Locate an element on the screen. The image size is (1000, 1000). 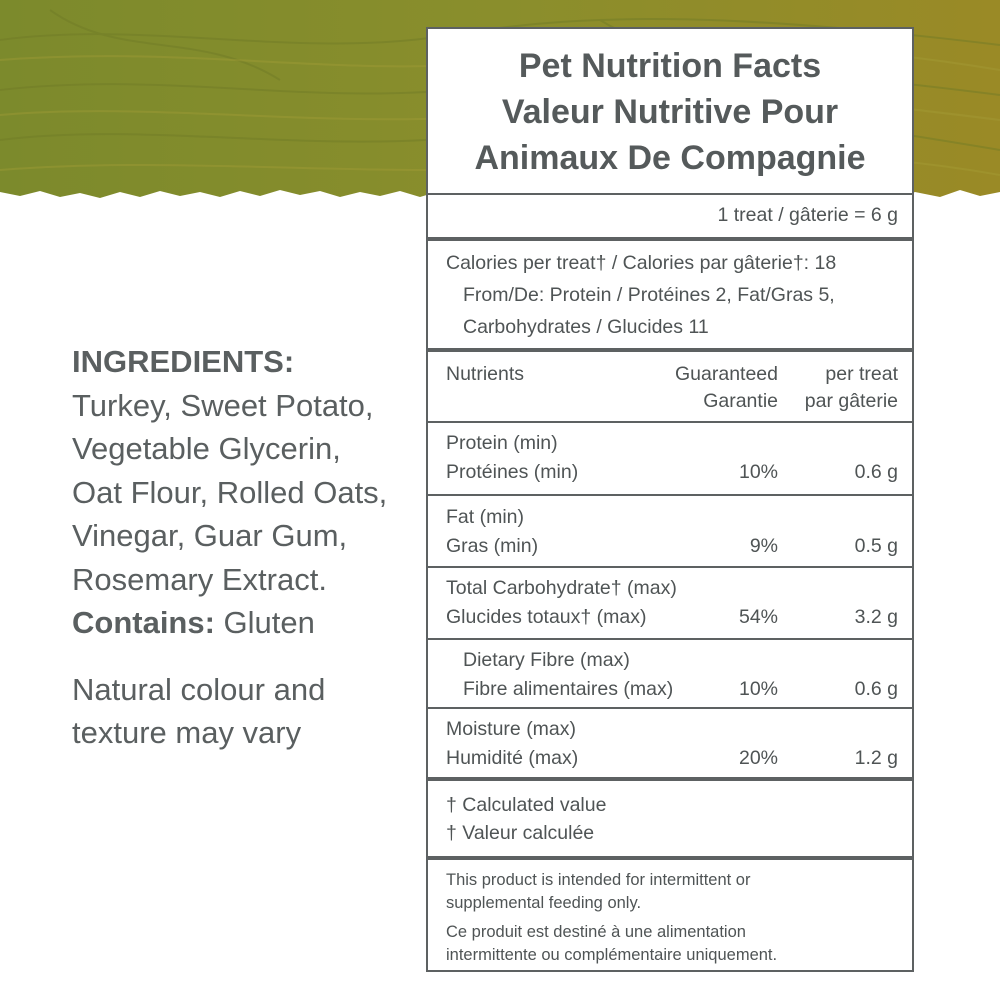
variation-note-line: texture may vary is located at coordinates (187, 732).